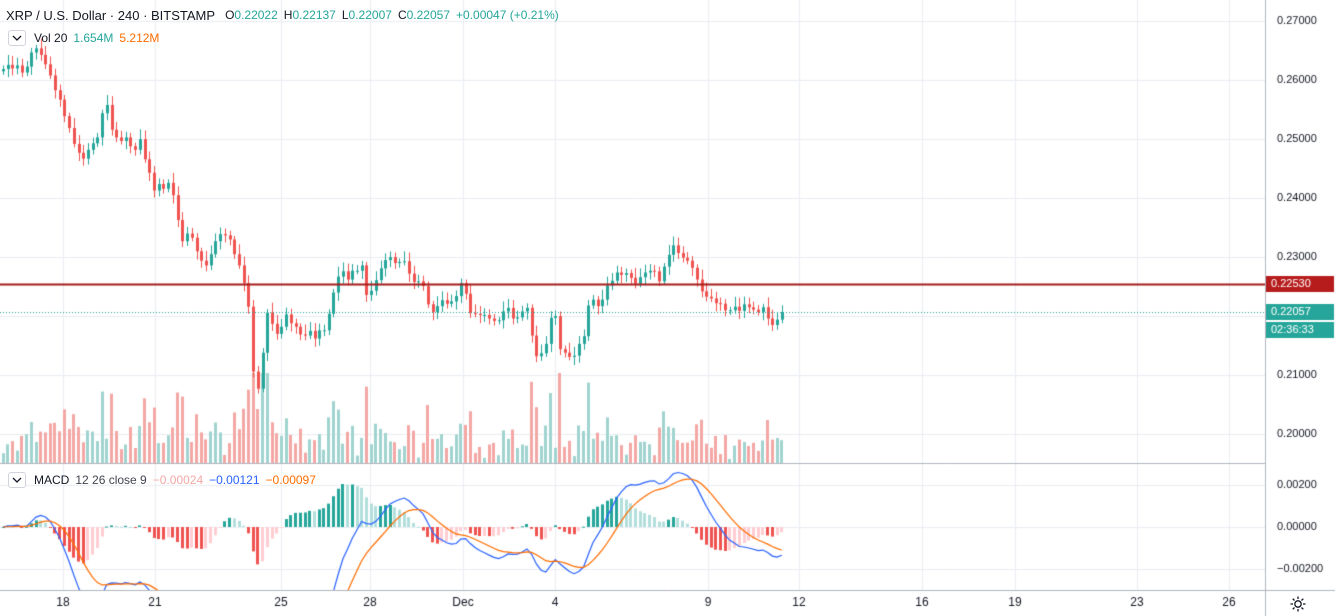 This screenshot has height=616, width=1335. What do you see at coordinates (507, 15) in the screenshot?
I see `price-change: +0.00047 (+0.21%)` at bounding box center [507, 15].